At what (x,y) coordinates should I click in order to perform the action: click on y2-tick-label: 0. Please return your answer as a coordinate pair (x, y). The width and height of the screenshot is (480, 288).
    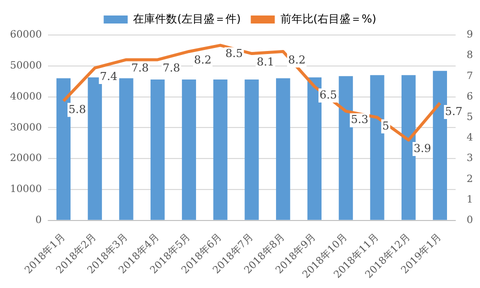
    Looking at the image, I should click on (470, 220).